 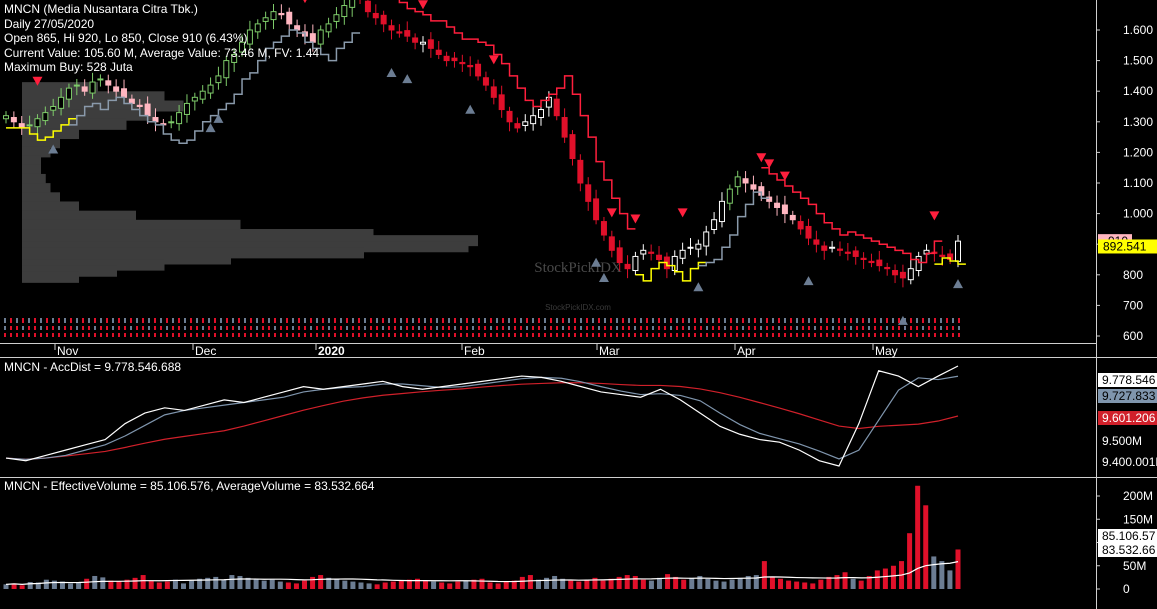 What do you see at coordinates (517, 115) in the screenshot?
I see `trail-stop-line` at bounding box center [517, 115].